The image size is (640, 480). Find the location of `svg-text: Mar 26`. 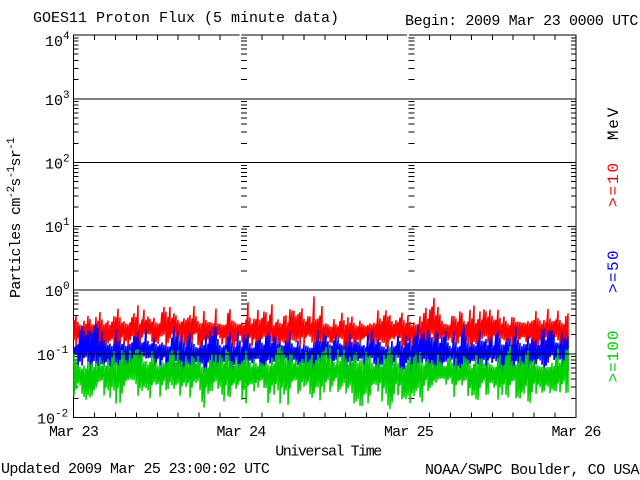

svg-text: Mar 26 is located at coordinates (576, 432).